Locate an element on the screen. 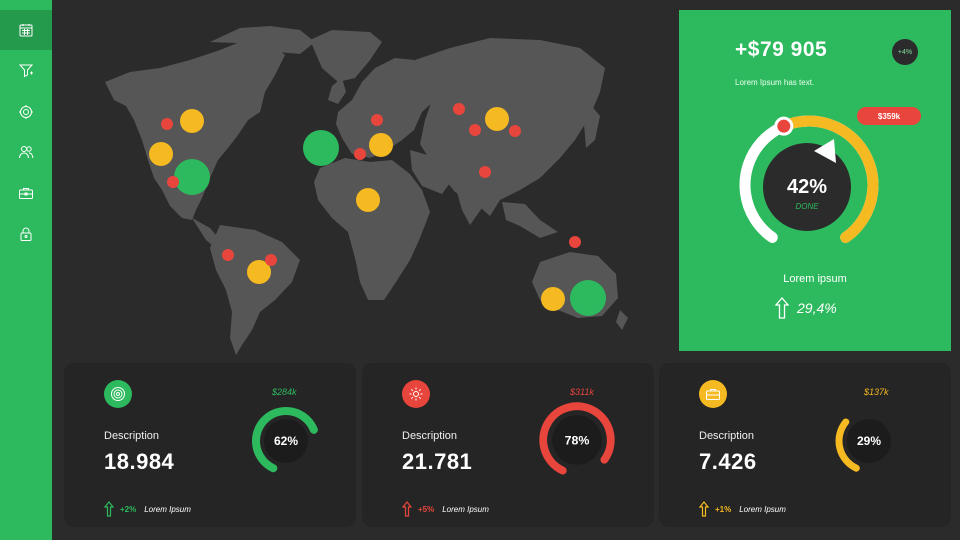 The image size is (960, 540). sidebar-item-lock is located at coordinates (26, 234).